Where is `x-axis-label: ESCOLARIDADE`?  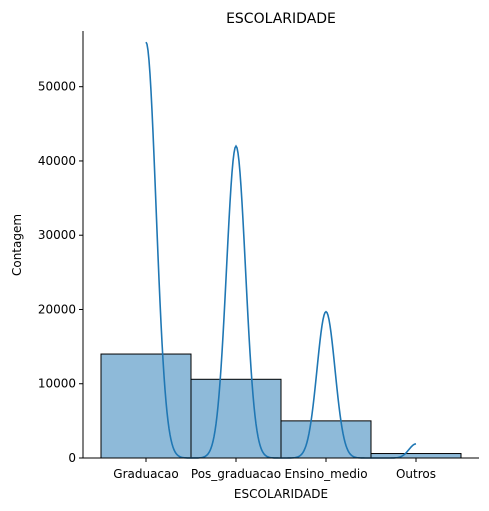 x-axis-label: ESCOLARIDADE is located at coordinates (281, 494).